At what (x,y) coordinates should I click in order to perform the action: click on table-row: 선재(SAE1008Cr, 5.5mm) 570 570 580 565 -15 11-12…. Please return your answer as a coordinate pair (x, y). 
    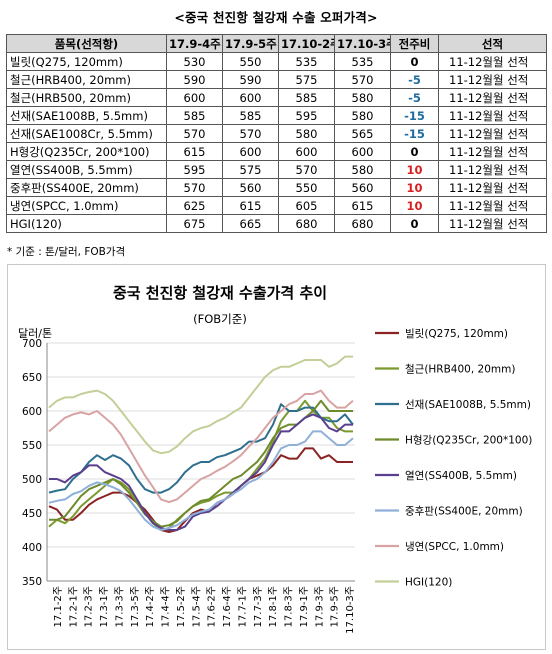
    Looking at the image, I should click on (276, 133).